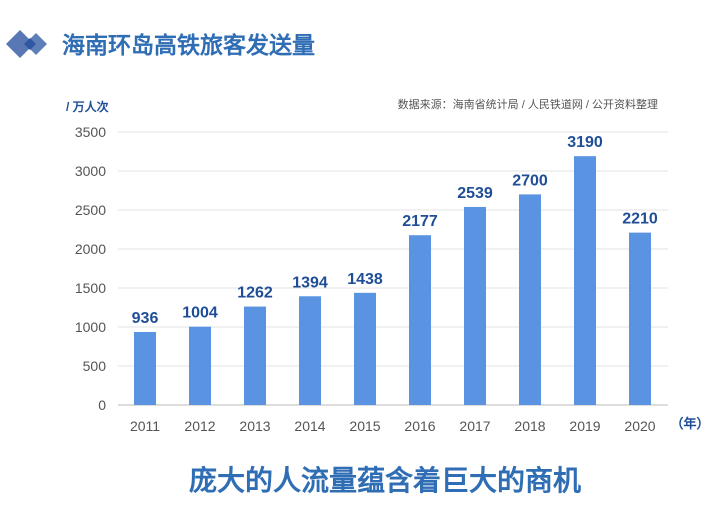 Image resolution: width=724 pixels, height=518 pixels. I want to click on x-axis-label: （年）, so click(689, 423).